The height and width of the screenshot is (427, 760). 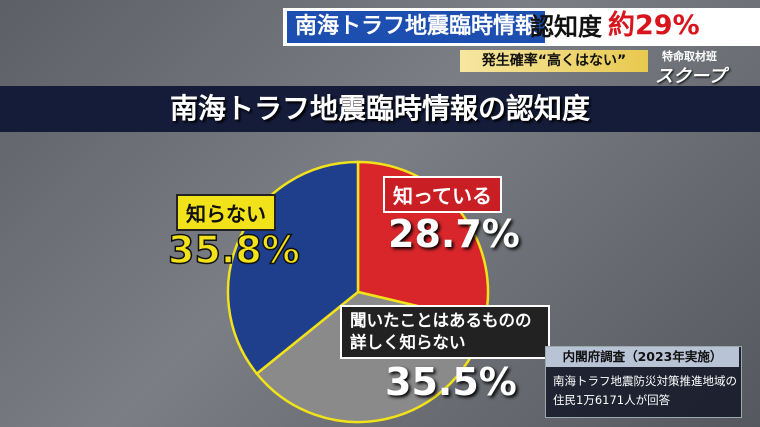 I want to click on banner-metric: 認知度, so click(x=566, y=27).